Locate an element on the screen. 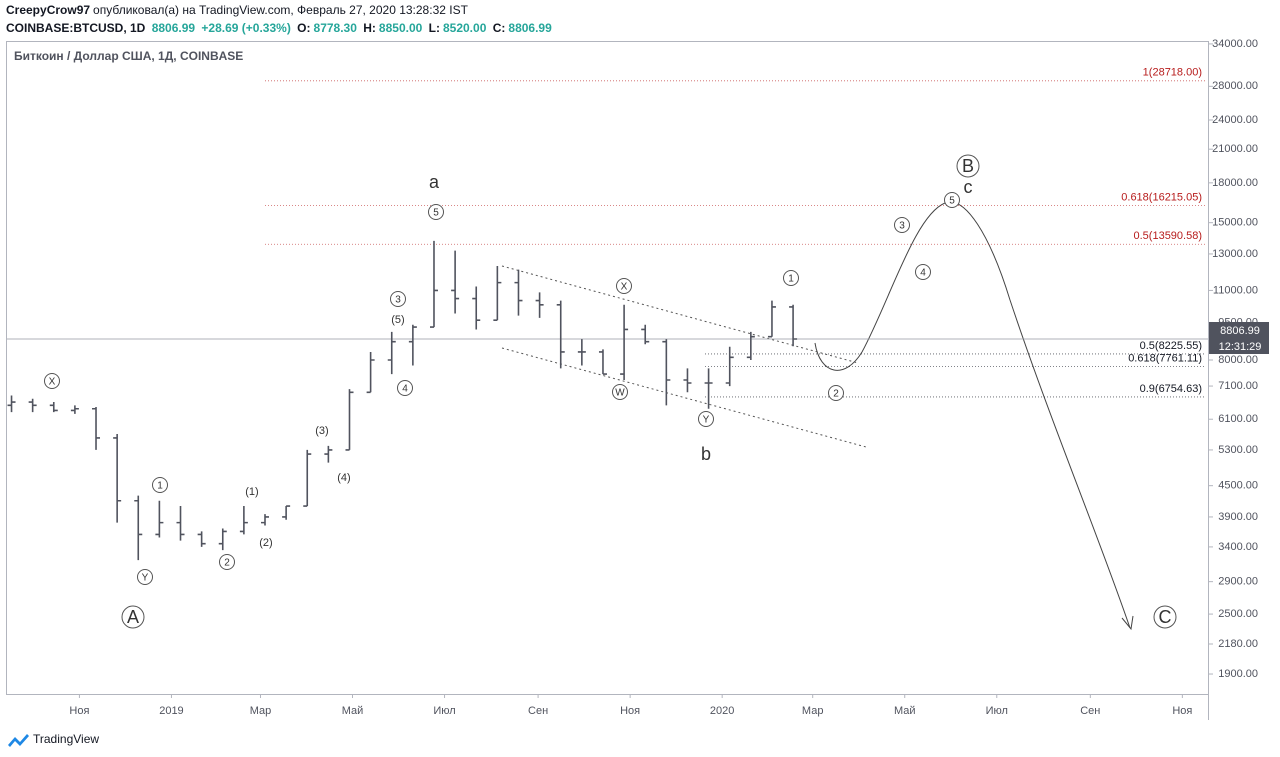  y-tick-label: 2500.00 is located at coordinates (1238, 614).